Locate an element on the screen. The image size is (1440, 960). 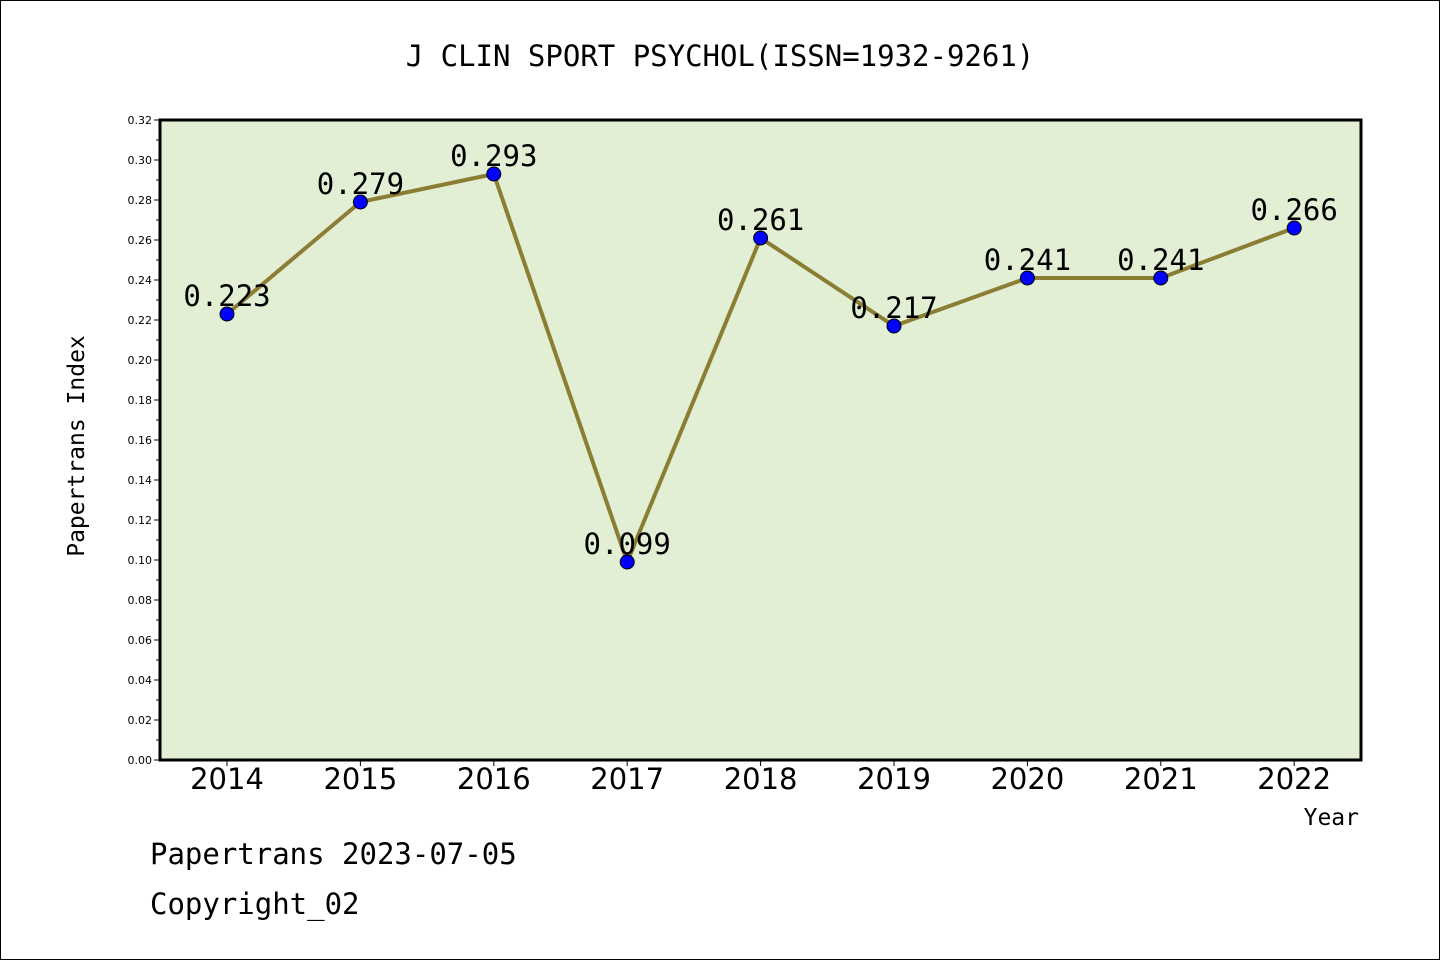
y-tick-label: 0.22 is located at coordinates (140, 320).